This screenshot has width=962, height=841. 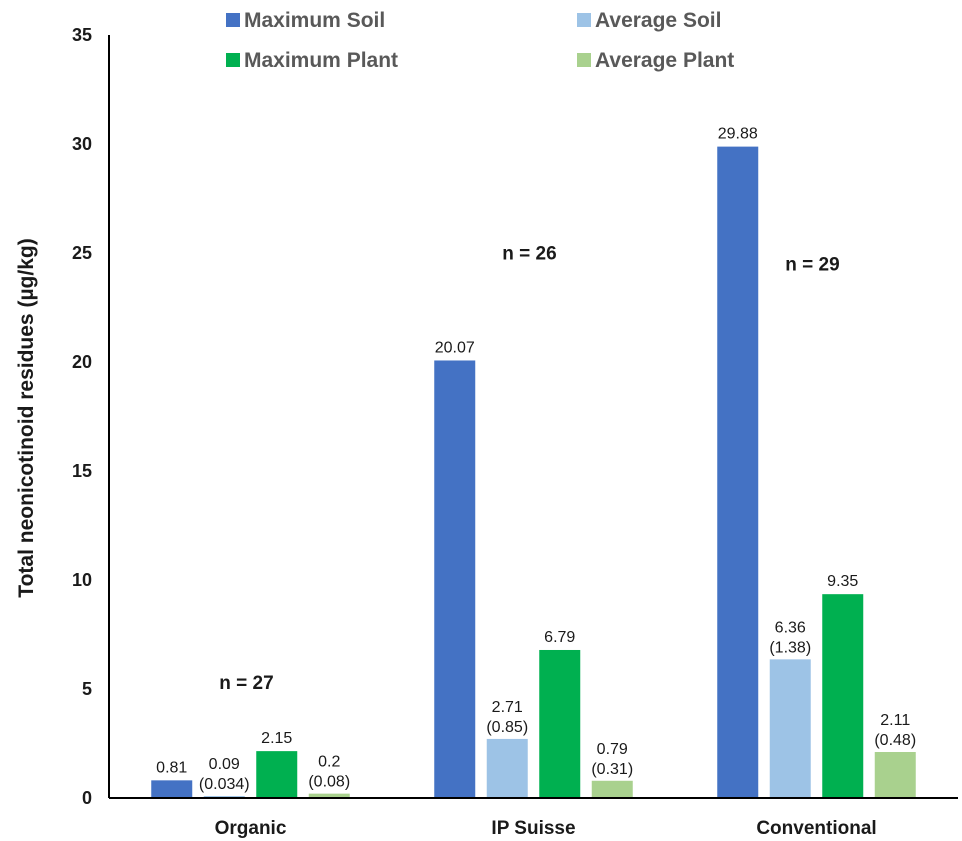 What do you see at coordinates (559, 637) in the screenshot?
I see `data-label: 6.79` at bounding box center [559, 637].